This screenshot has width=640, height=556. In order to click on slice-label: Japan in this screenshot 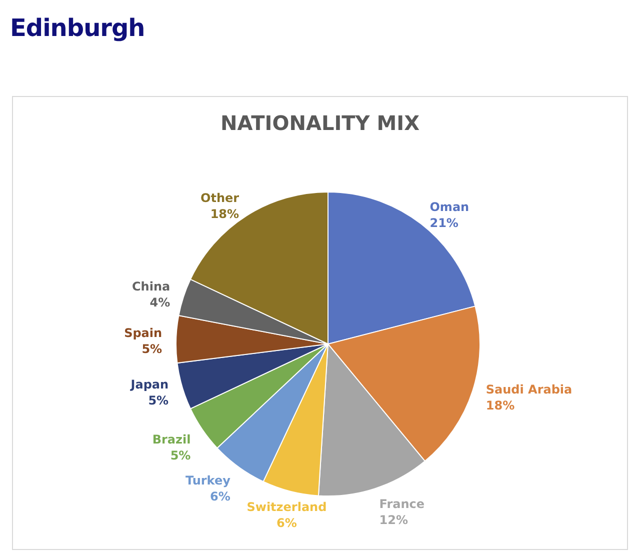, I will do `click(149, 384)`.